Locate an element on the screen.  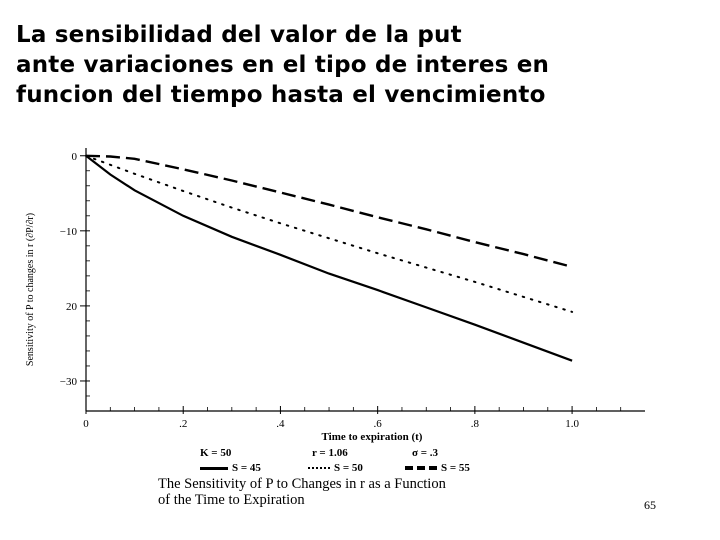
y-tick-label: 20 is located at coordinates (72, 307).